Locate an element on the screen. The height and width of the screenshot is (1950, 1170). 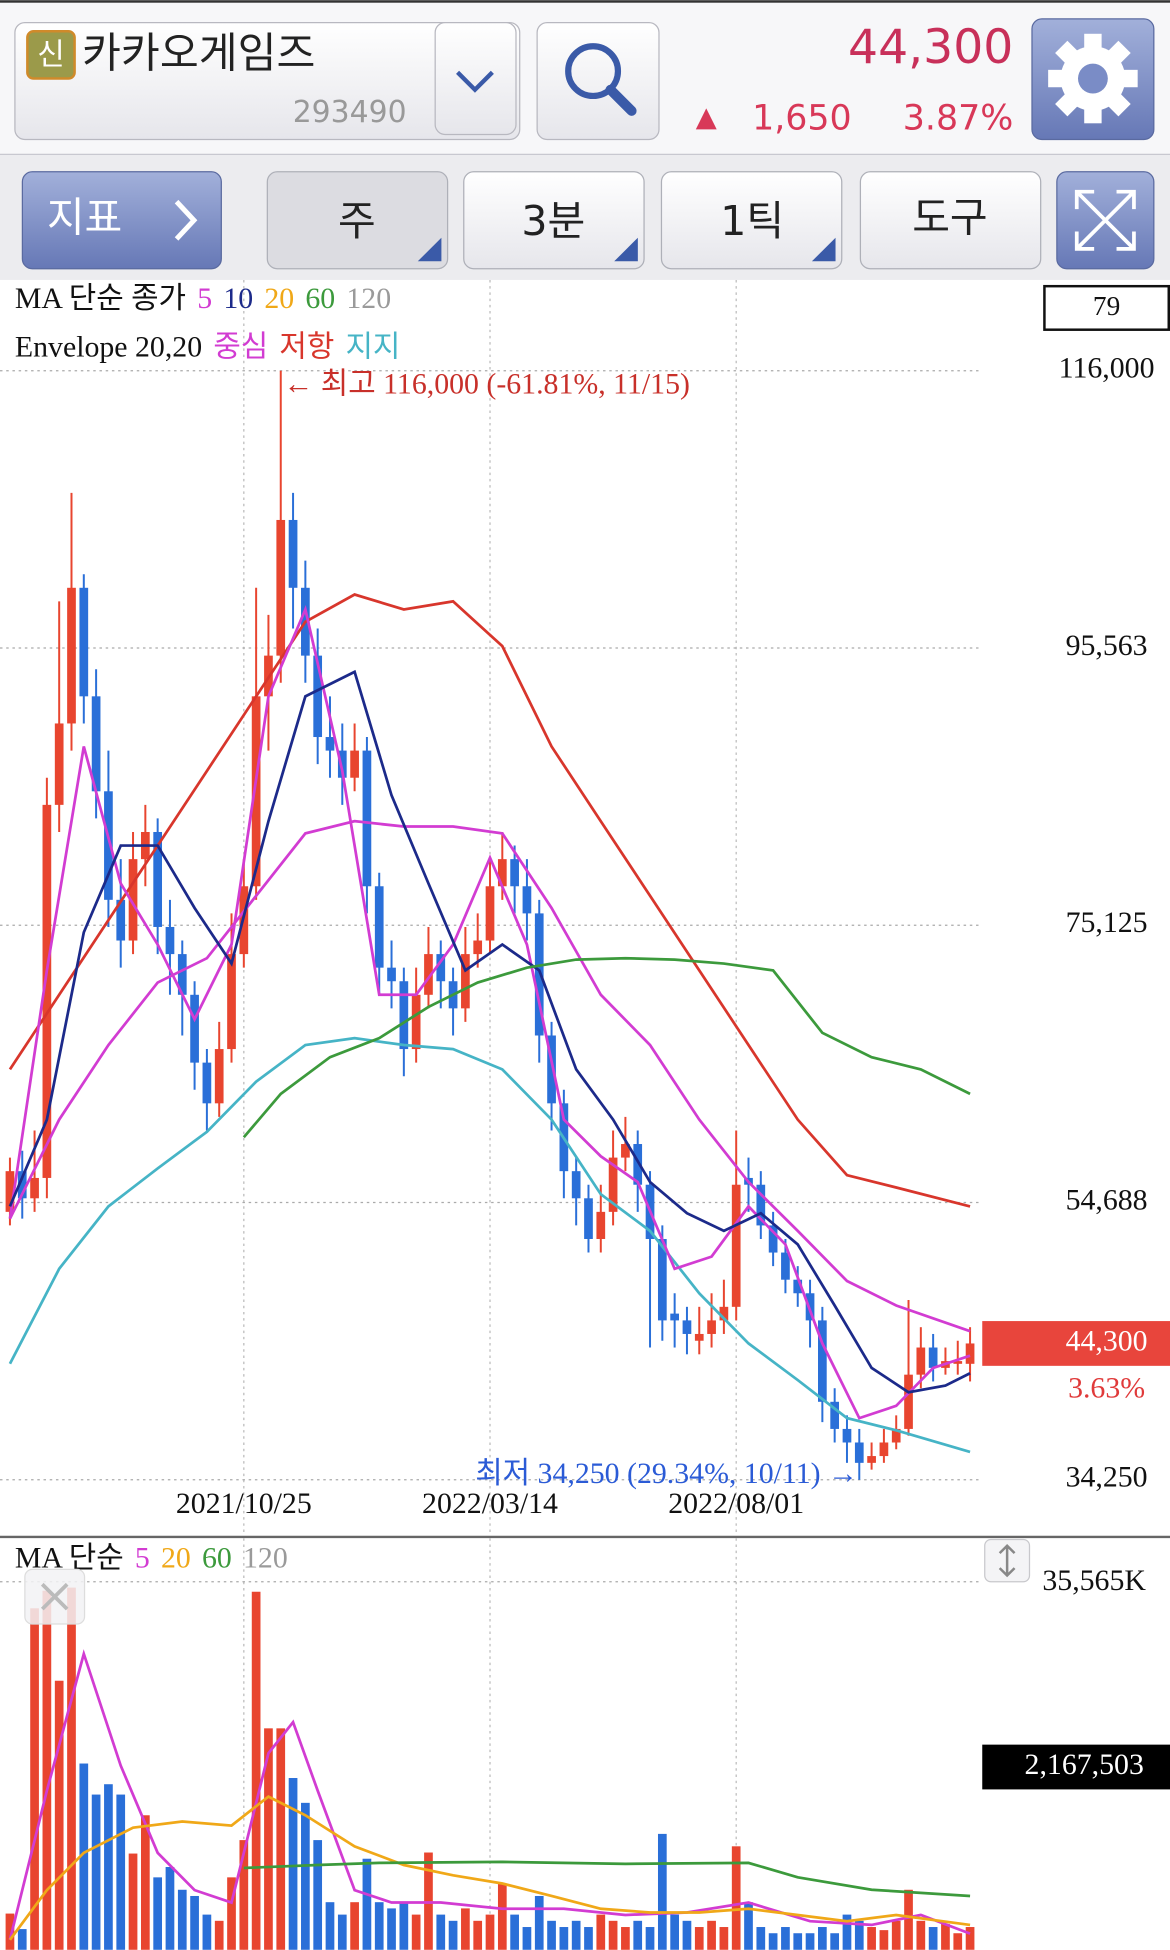
toolbar: 지표 주 3분 1틱 도구 is located at coordinates (585, 216).